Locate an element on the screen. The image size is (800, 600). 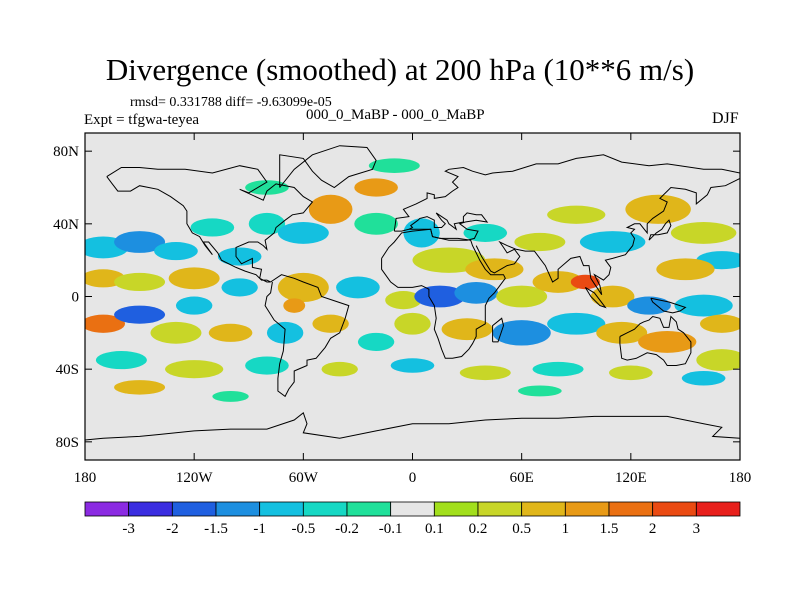
case-label: 000_0_MaBP - 000_0_MaBP is located at coordinates (395, 115).